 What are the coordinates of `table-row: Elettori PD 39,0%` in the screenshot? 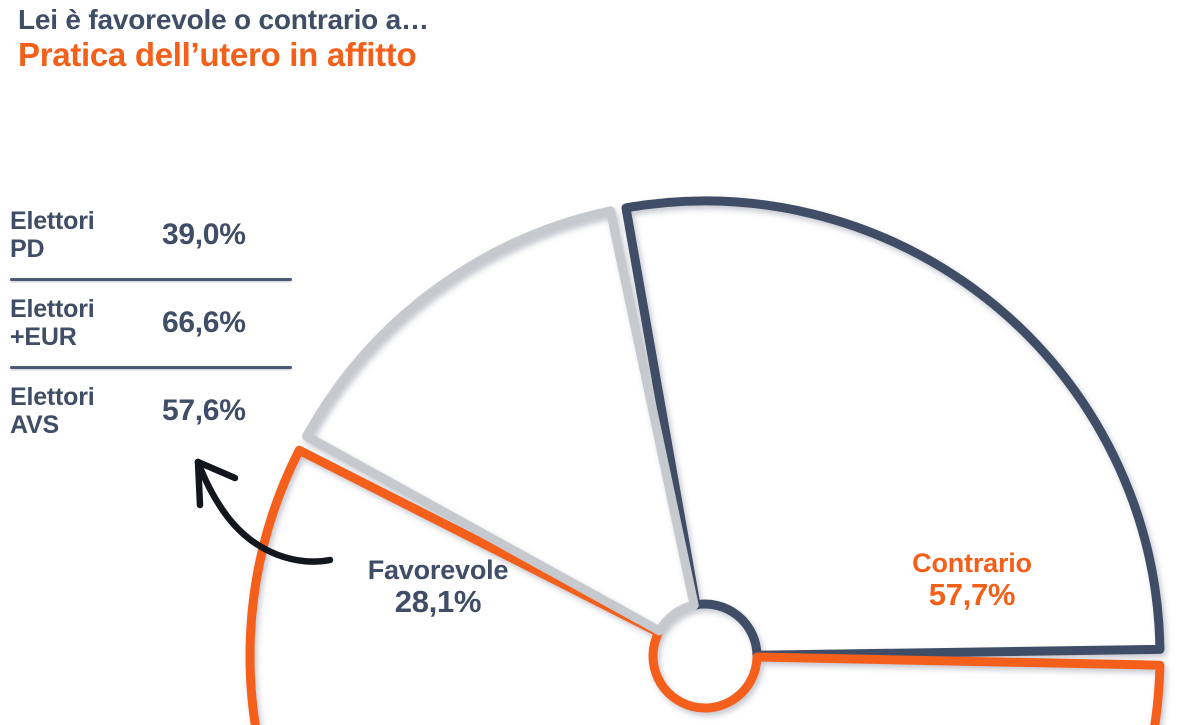 It's located at (151, 237).